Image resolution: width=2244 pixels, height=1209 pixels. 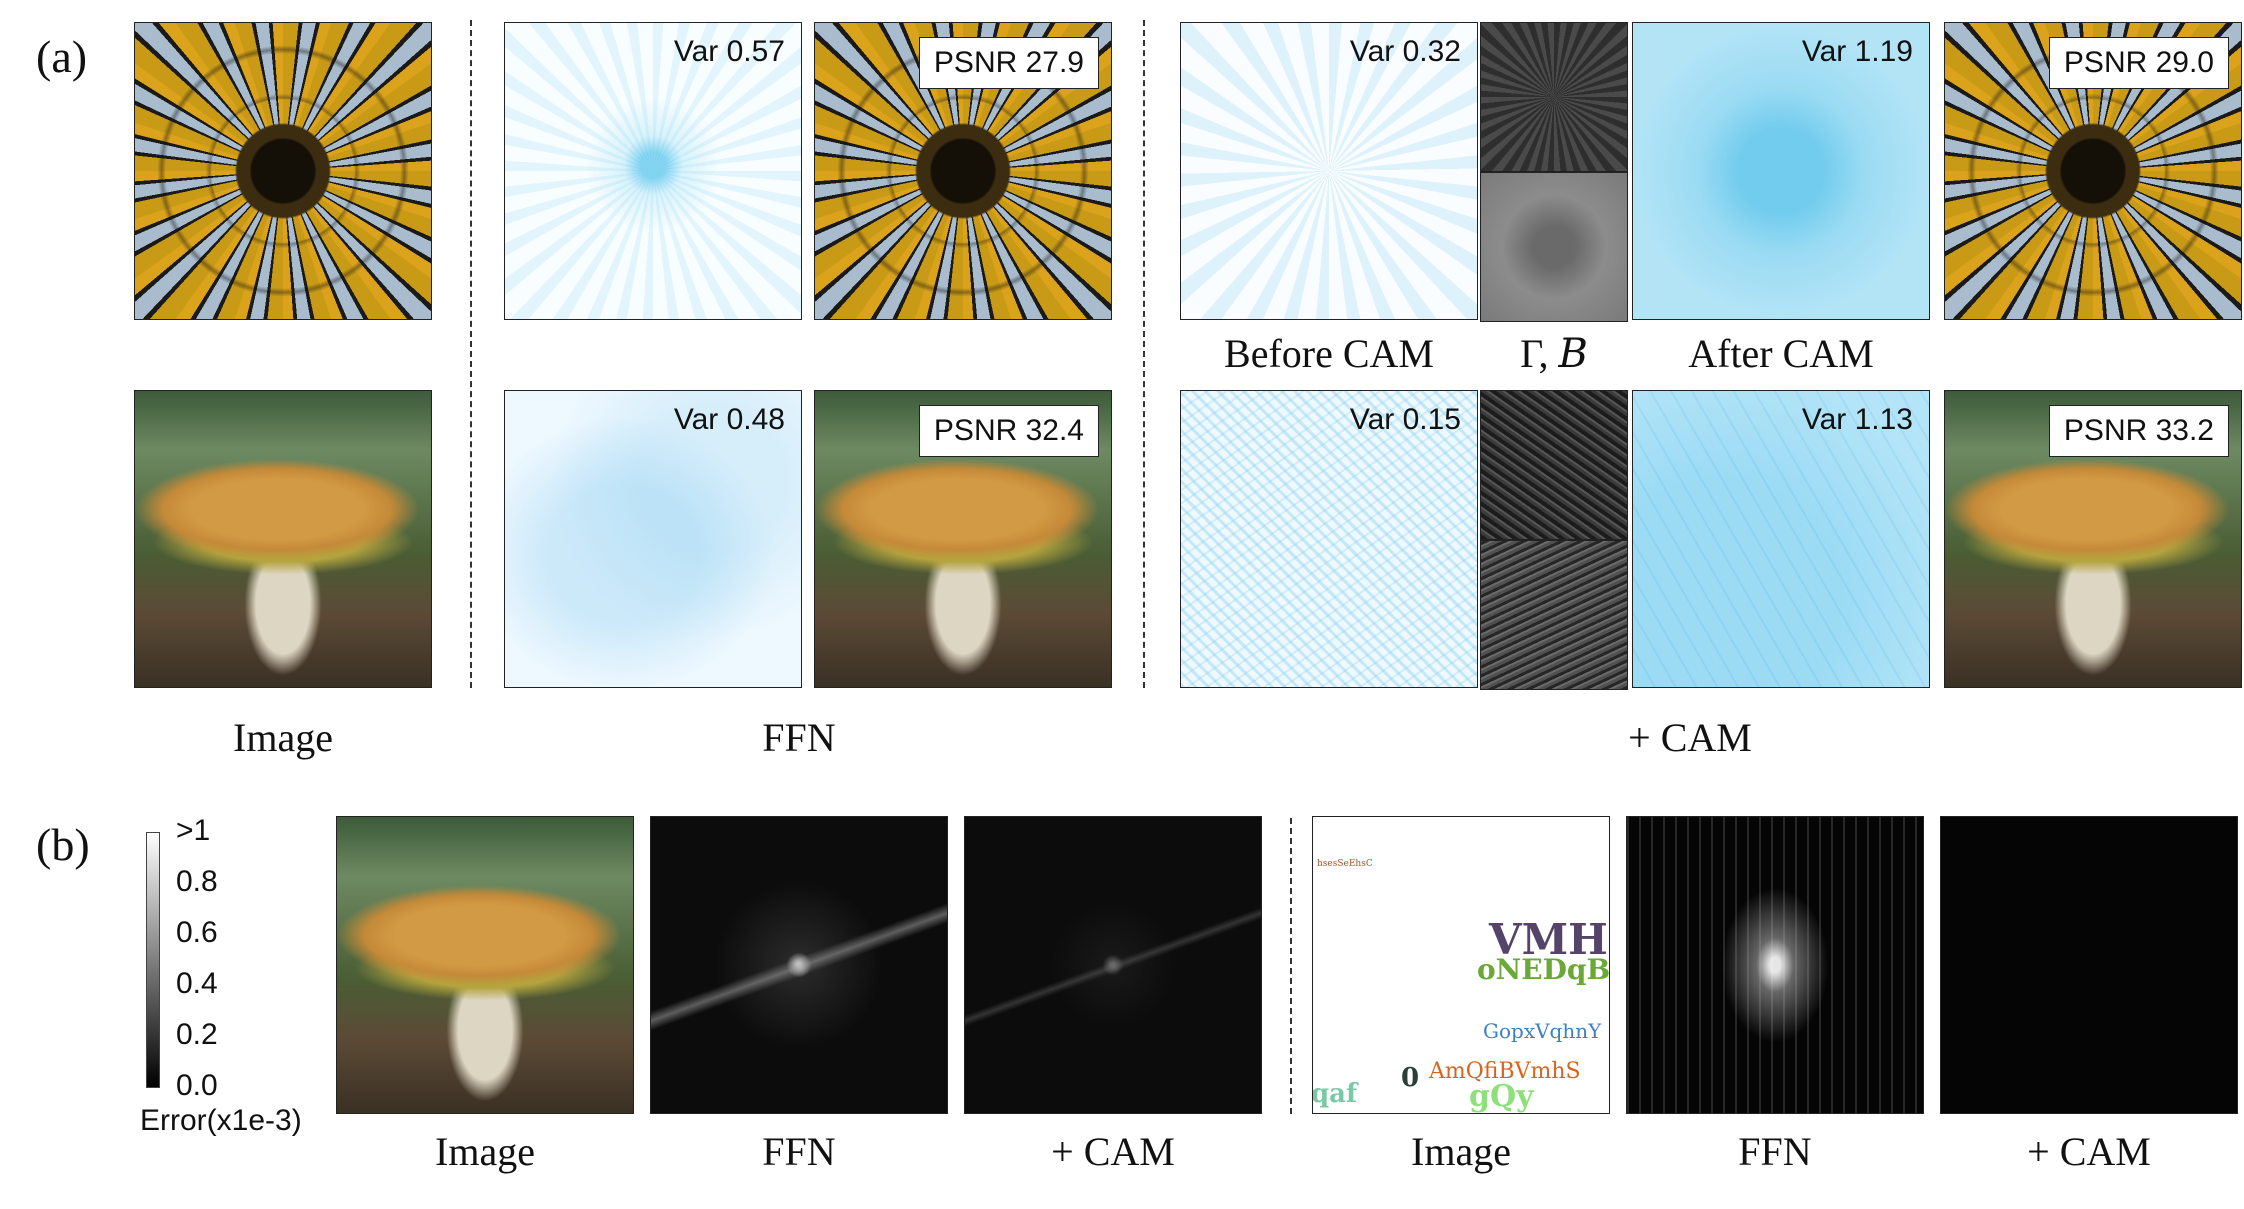 I want to click on cam-reconstruction: PSNR 29.0, so click(x=2093, y=171).